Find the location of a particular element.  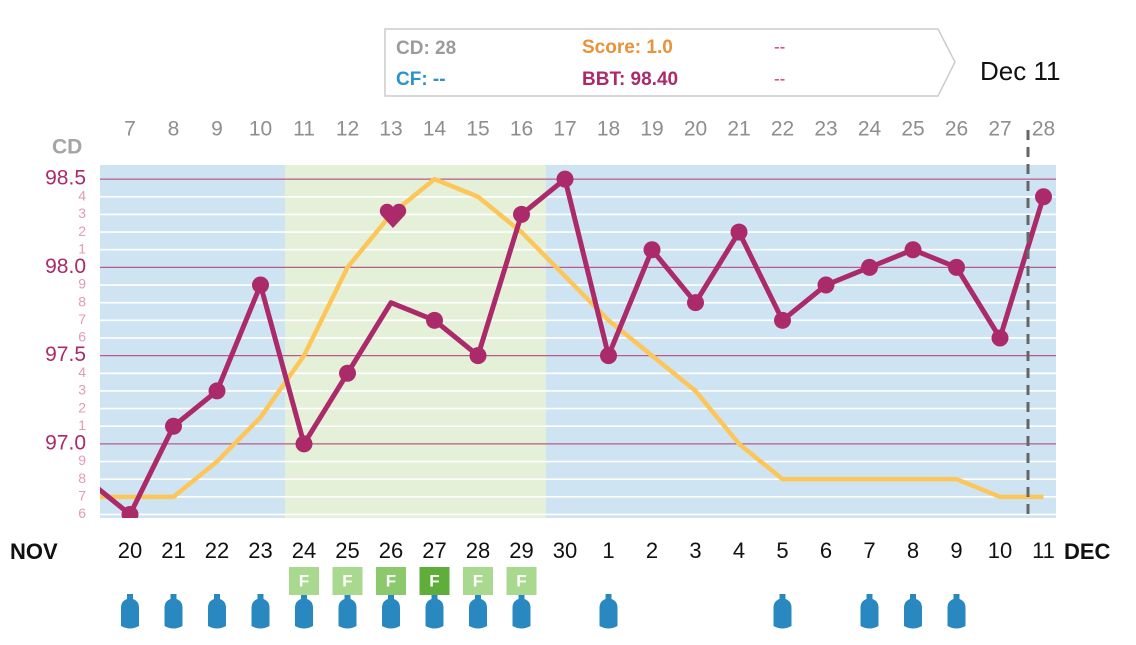

cycle-day-label: 21 is located at coordinates (738, 129).